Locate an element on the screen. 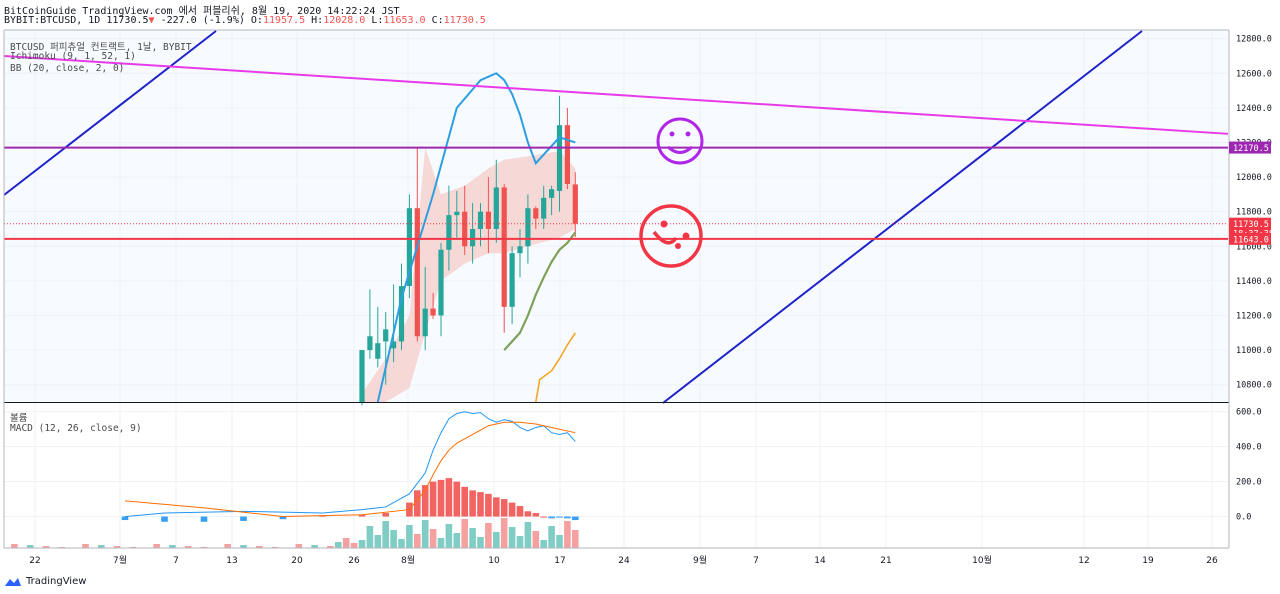  time-axis-tick: 21 is located at coordinates (885, 561).